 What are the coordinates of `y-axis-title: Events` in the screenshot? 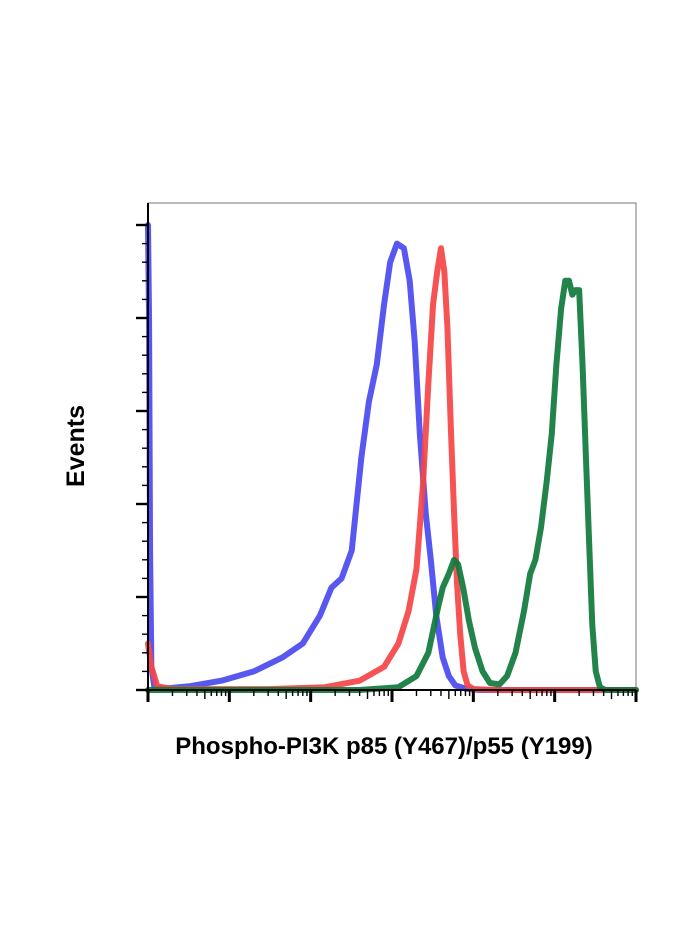 It's located at (76, 446).